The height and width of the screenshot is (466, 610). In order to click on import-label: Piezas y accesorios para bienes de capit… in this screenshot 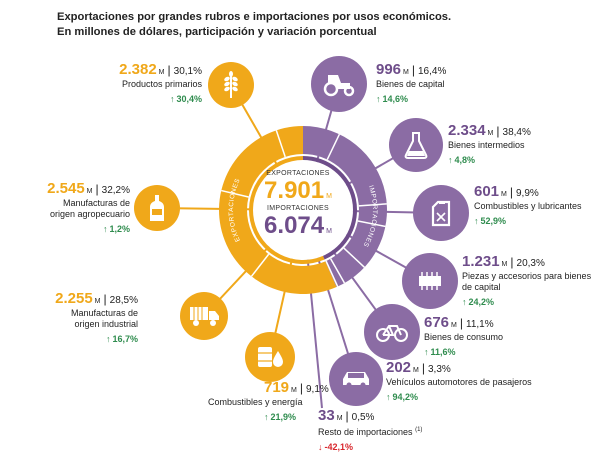, I will do `click(527, 281)`.